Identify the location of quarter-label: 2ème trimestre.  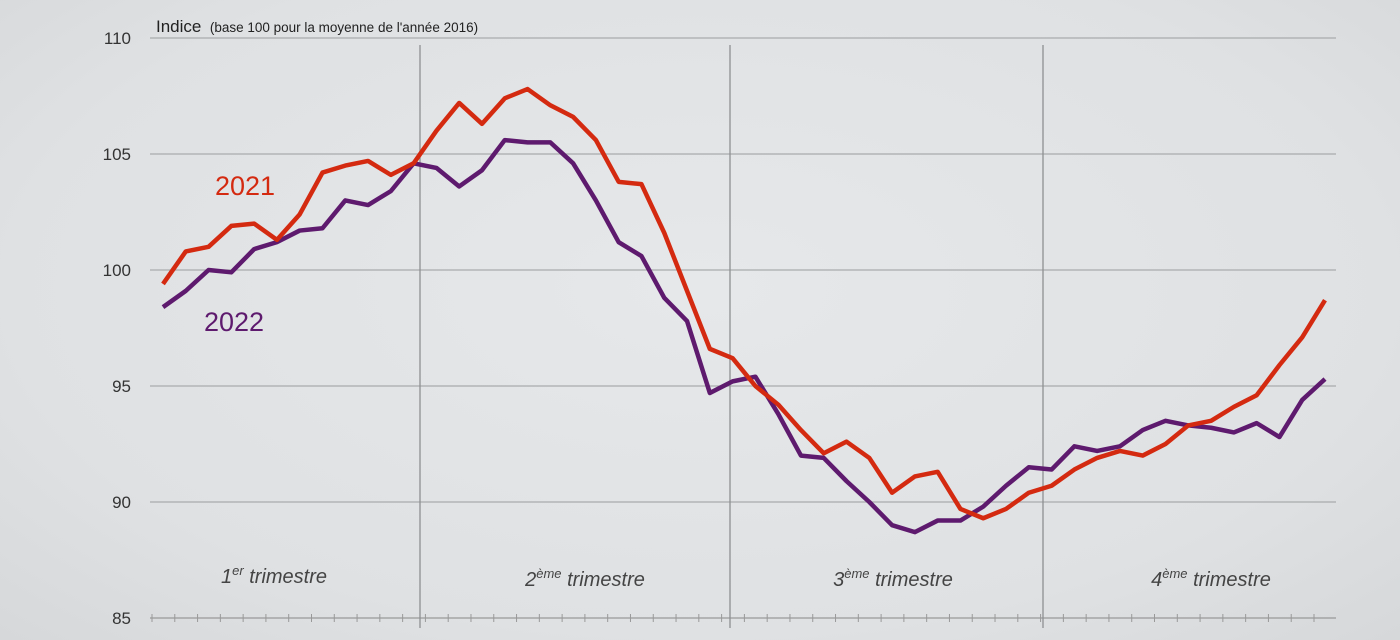
(584, 578).